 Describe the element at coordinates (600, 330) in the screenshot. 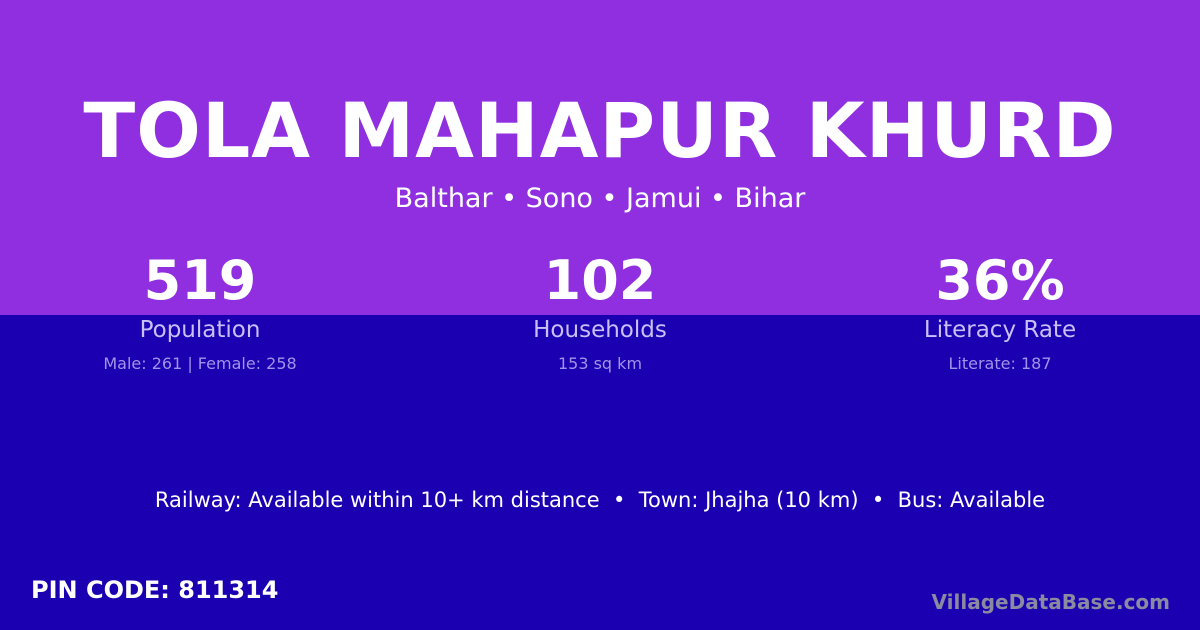

I see `stat-label: Households` at that location.